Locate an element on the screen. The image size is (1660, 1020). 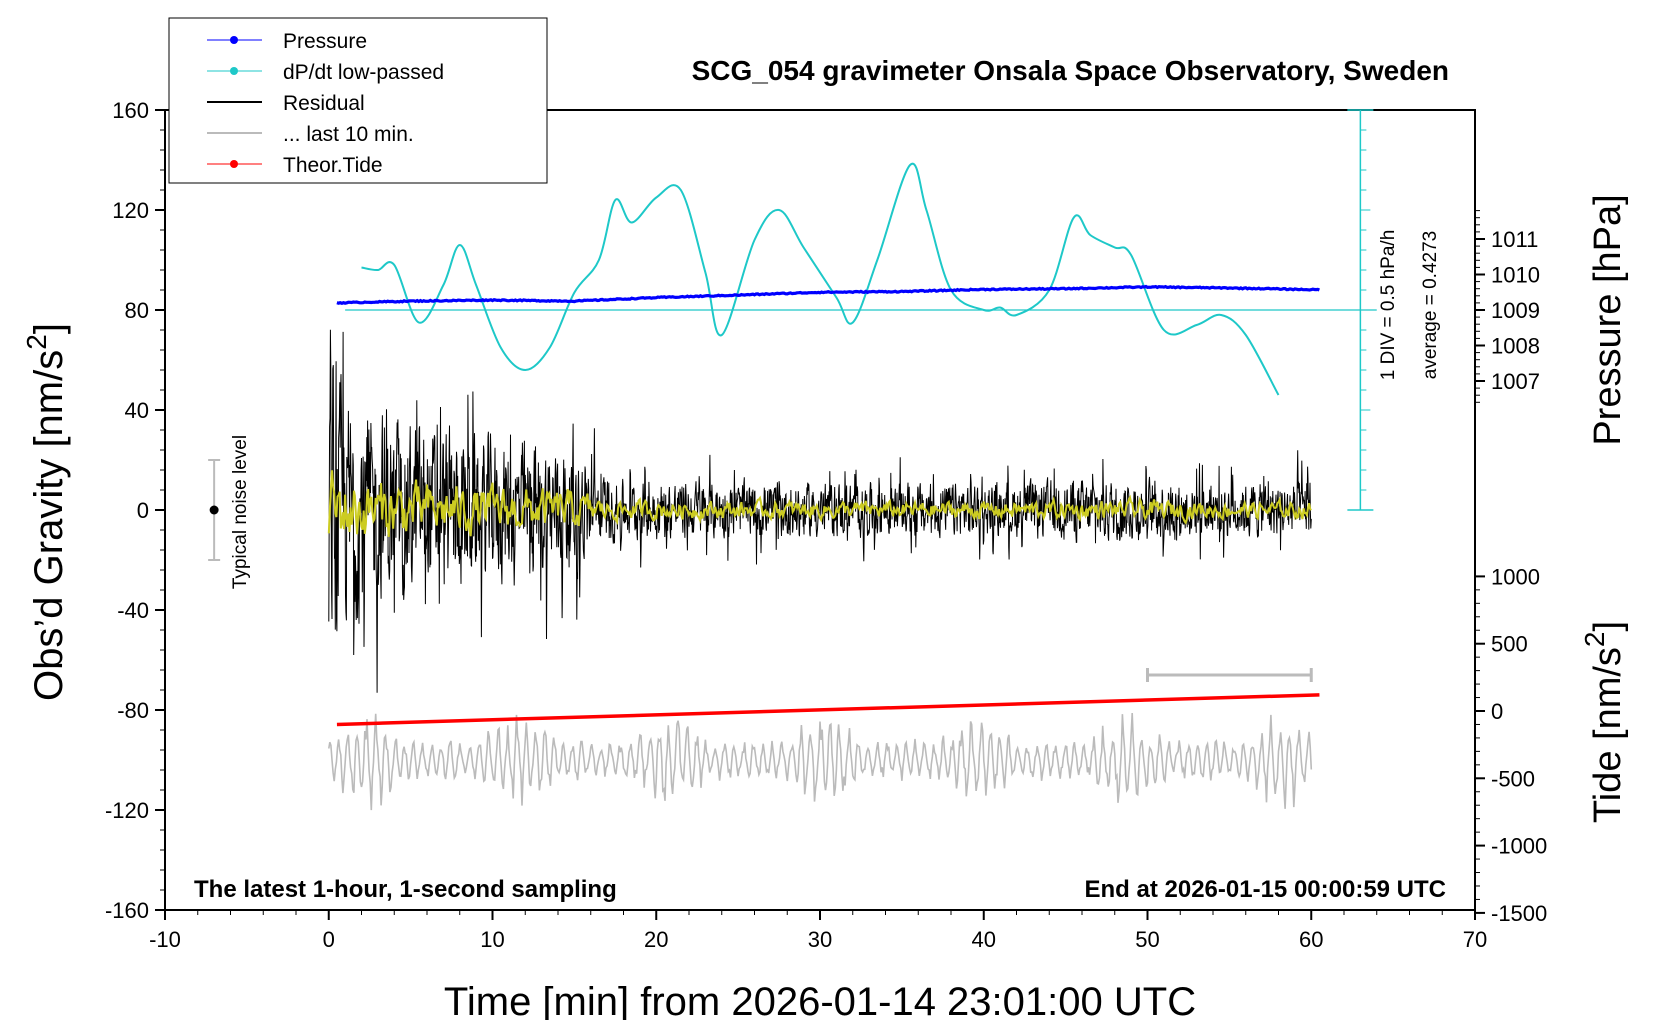
x-tick-label: 30 is located at coordinates (820, 939).